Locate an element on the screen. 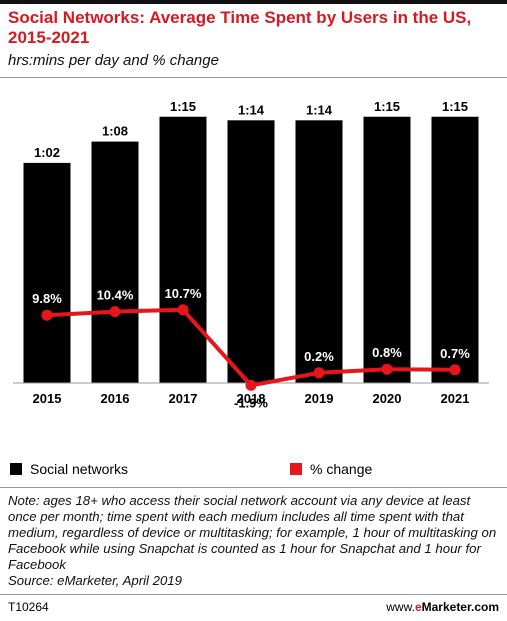 This screenshot has height=621, width=507. bar-value-label: 1:02 is located at coordinates (47, 152).